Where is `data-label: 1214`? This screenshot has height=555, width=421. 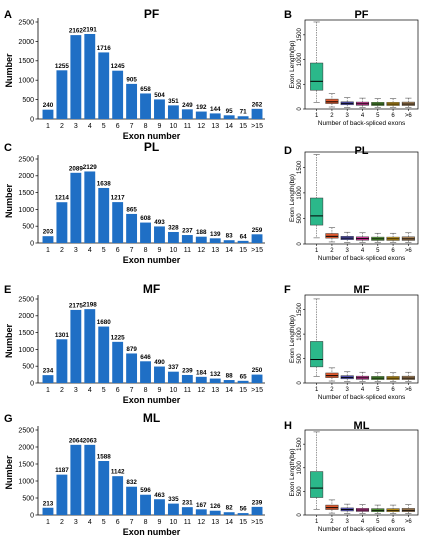 data-label: 1214 is located at coordinates (62, 198).